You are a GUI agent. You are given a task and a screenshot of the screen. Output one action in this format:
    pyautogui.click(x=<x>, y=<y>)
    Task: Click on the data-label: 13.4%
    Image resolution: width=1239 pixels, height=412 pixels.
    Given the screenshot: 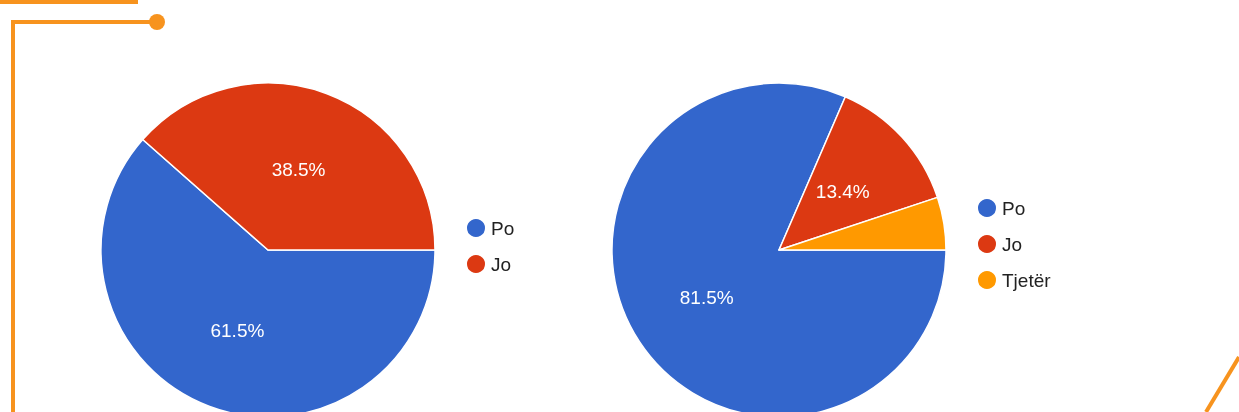 What is the action you would take?
    pyautogui.click(x=842, y=192)
    